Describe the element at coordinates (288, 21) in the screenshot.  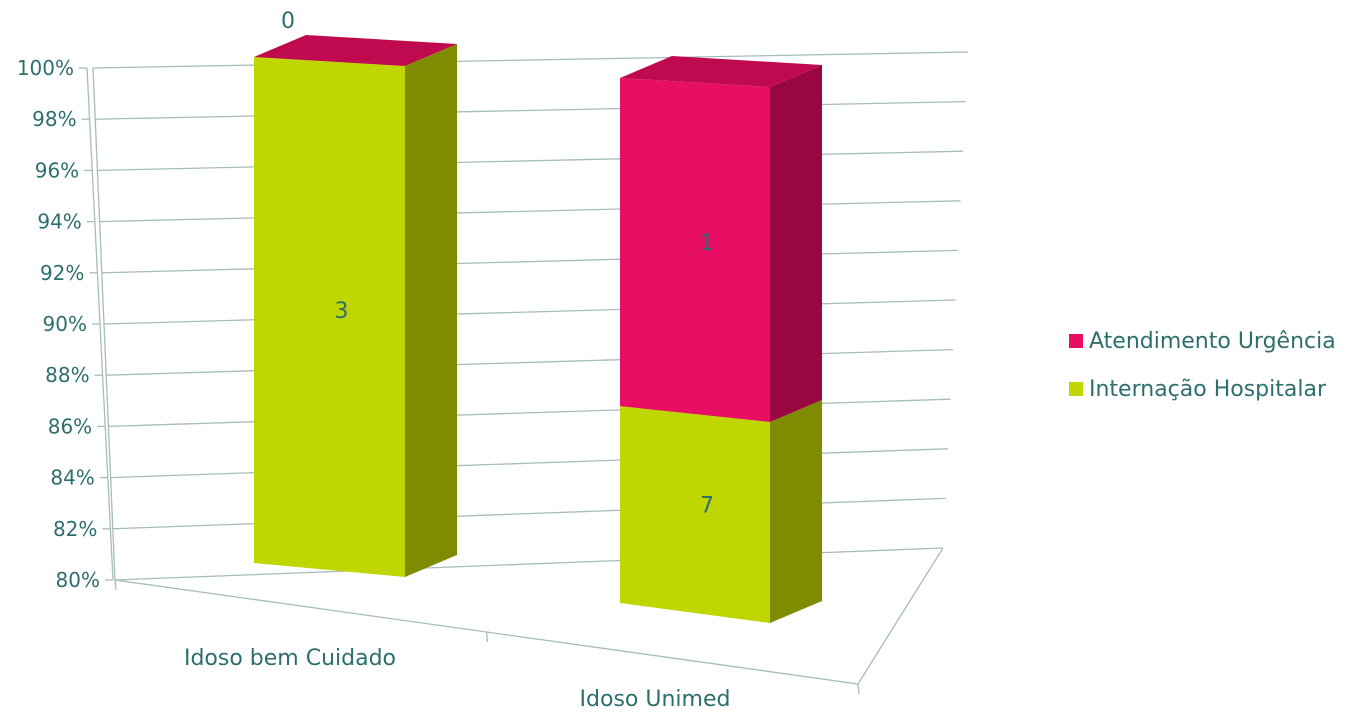
I see `data-label: 0` at that location.